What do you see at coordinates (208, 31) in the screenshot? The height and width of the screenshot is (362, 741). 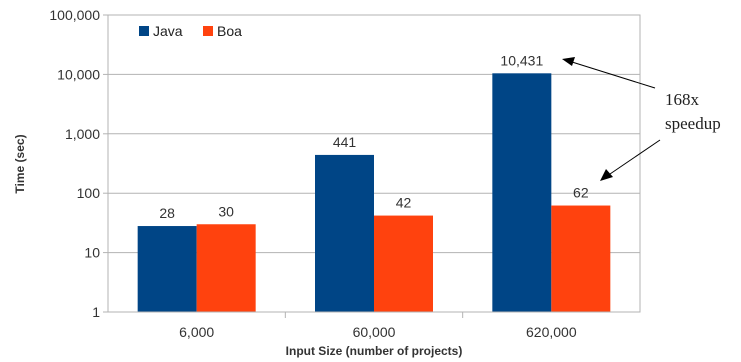 I see `legend-swatch-boa` at bounding box center [208, 31].